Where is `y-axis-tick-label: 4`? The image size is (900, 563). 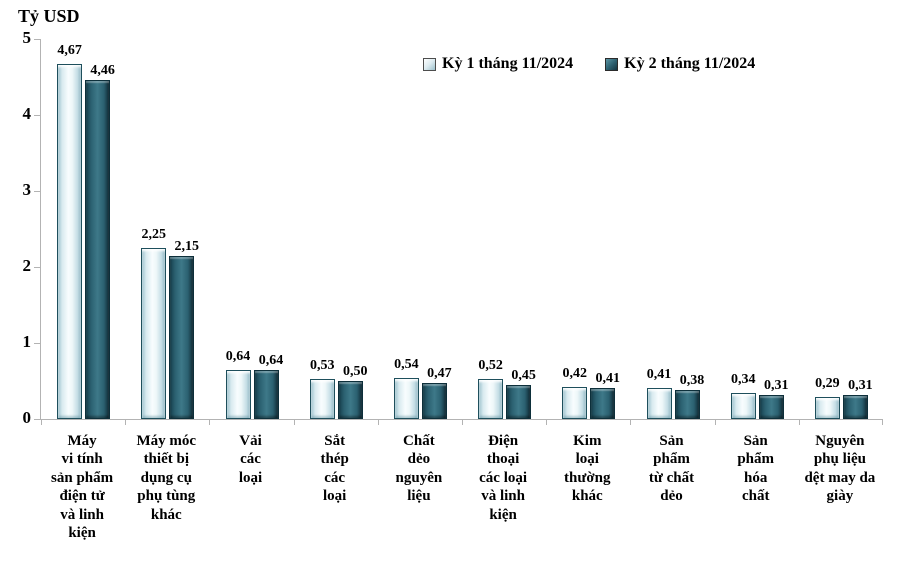
y-axis-tick-label: 4 is located at coordinates (27, 113).